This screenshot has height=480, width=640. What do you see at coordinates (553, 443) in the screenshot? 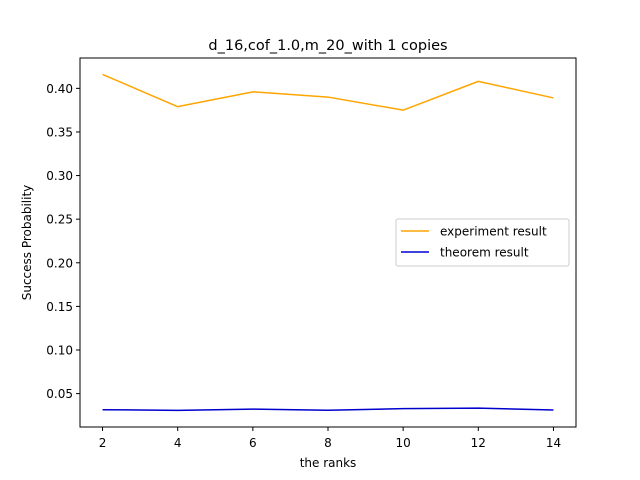
I see `x-tick-label: 14` at bounding box center [553, 443].